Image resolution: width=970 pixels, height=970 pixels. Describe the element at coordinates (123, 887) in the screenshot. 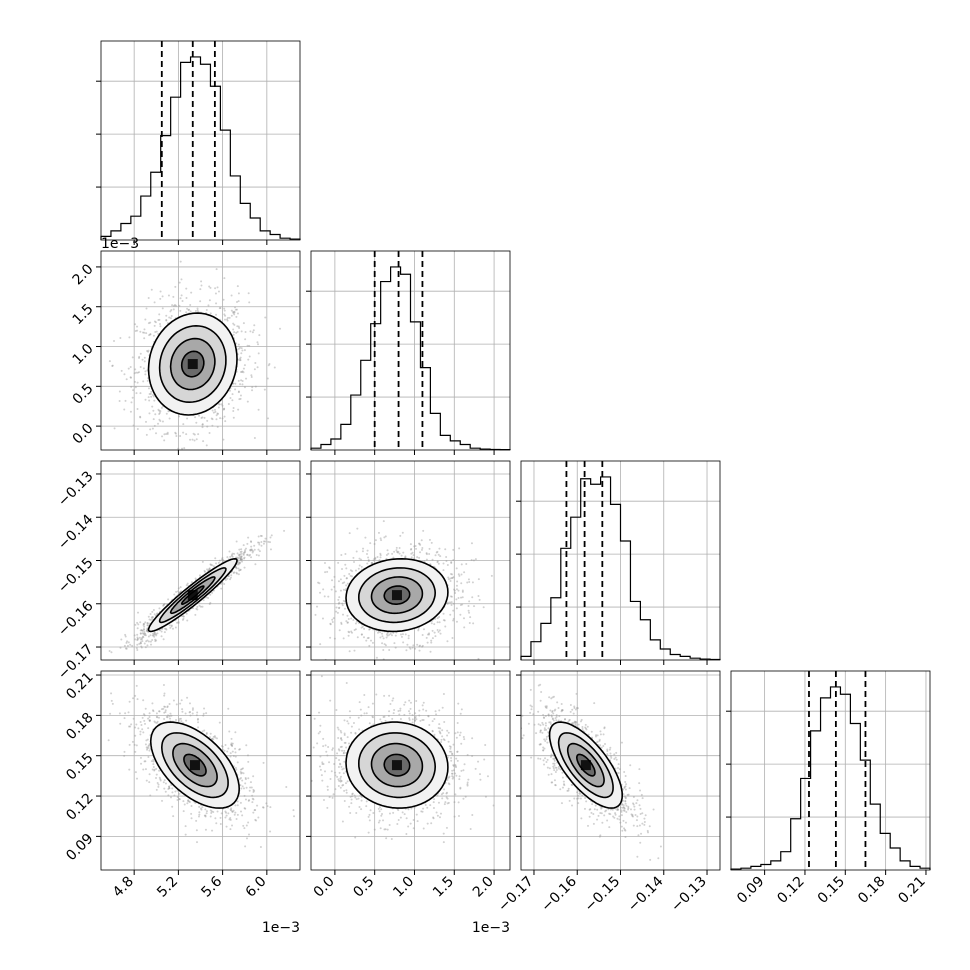

I see `x-tick-label: 4.8` at that location.